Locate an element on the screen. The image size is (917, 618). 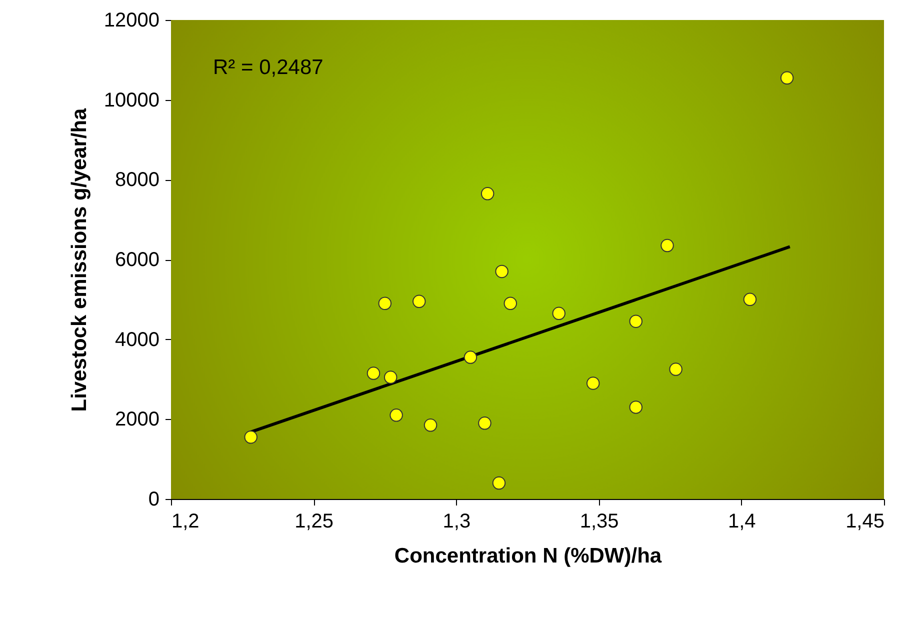
x-tick-label: 1,2 is located at coordinates (186, 521).